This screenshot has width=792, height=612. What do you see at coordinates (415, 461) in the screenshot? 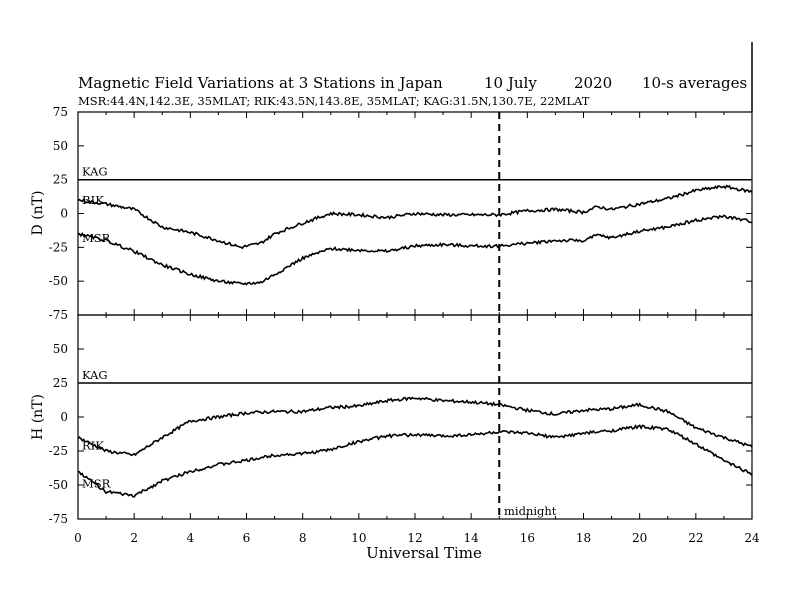
I see `series-line-h-msr` at bounding box center [415, 461].